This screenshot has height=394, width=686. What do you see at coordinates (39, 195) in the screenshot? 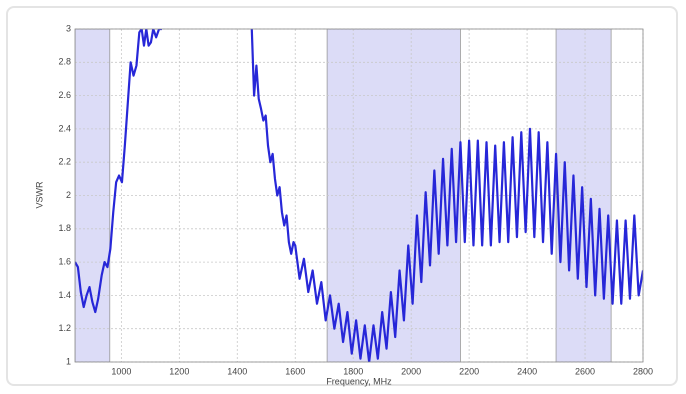
I see `y-axis-label: VSWR` at bounding box center [39, 195].